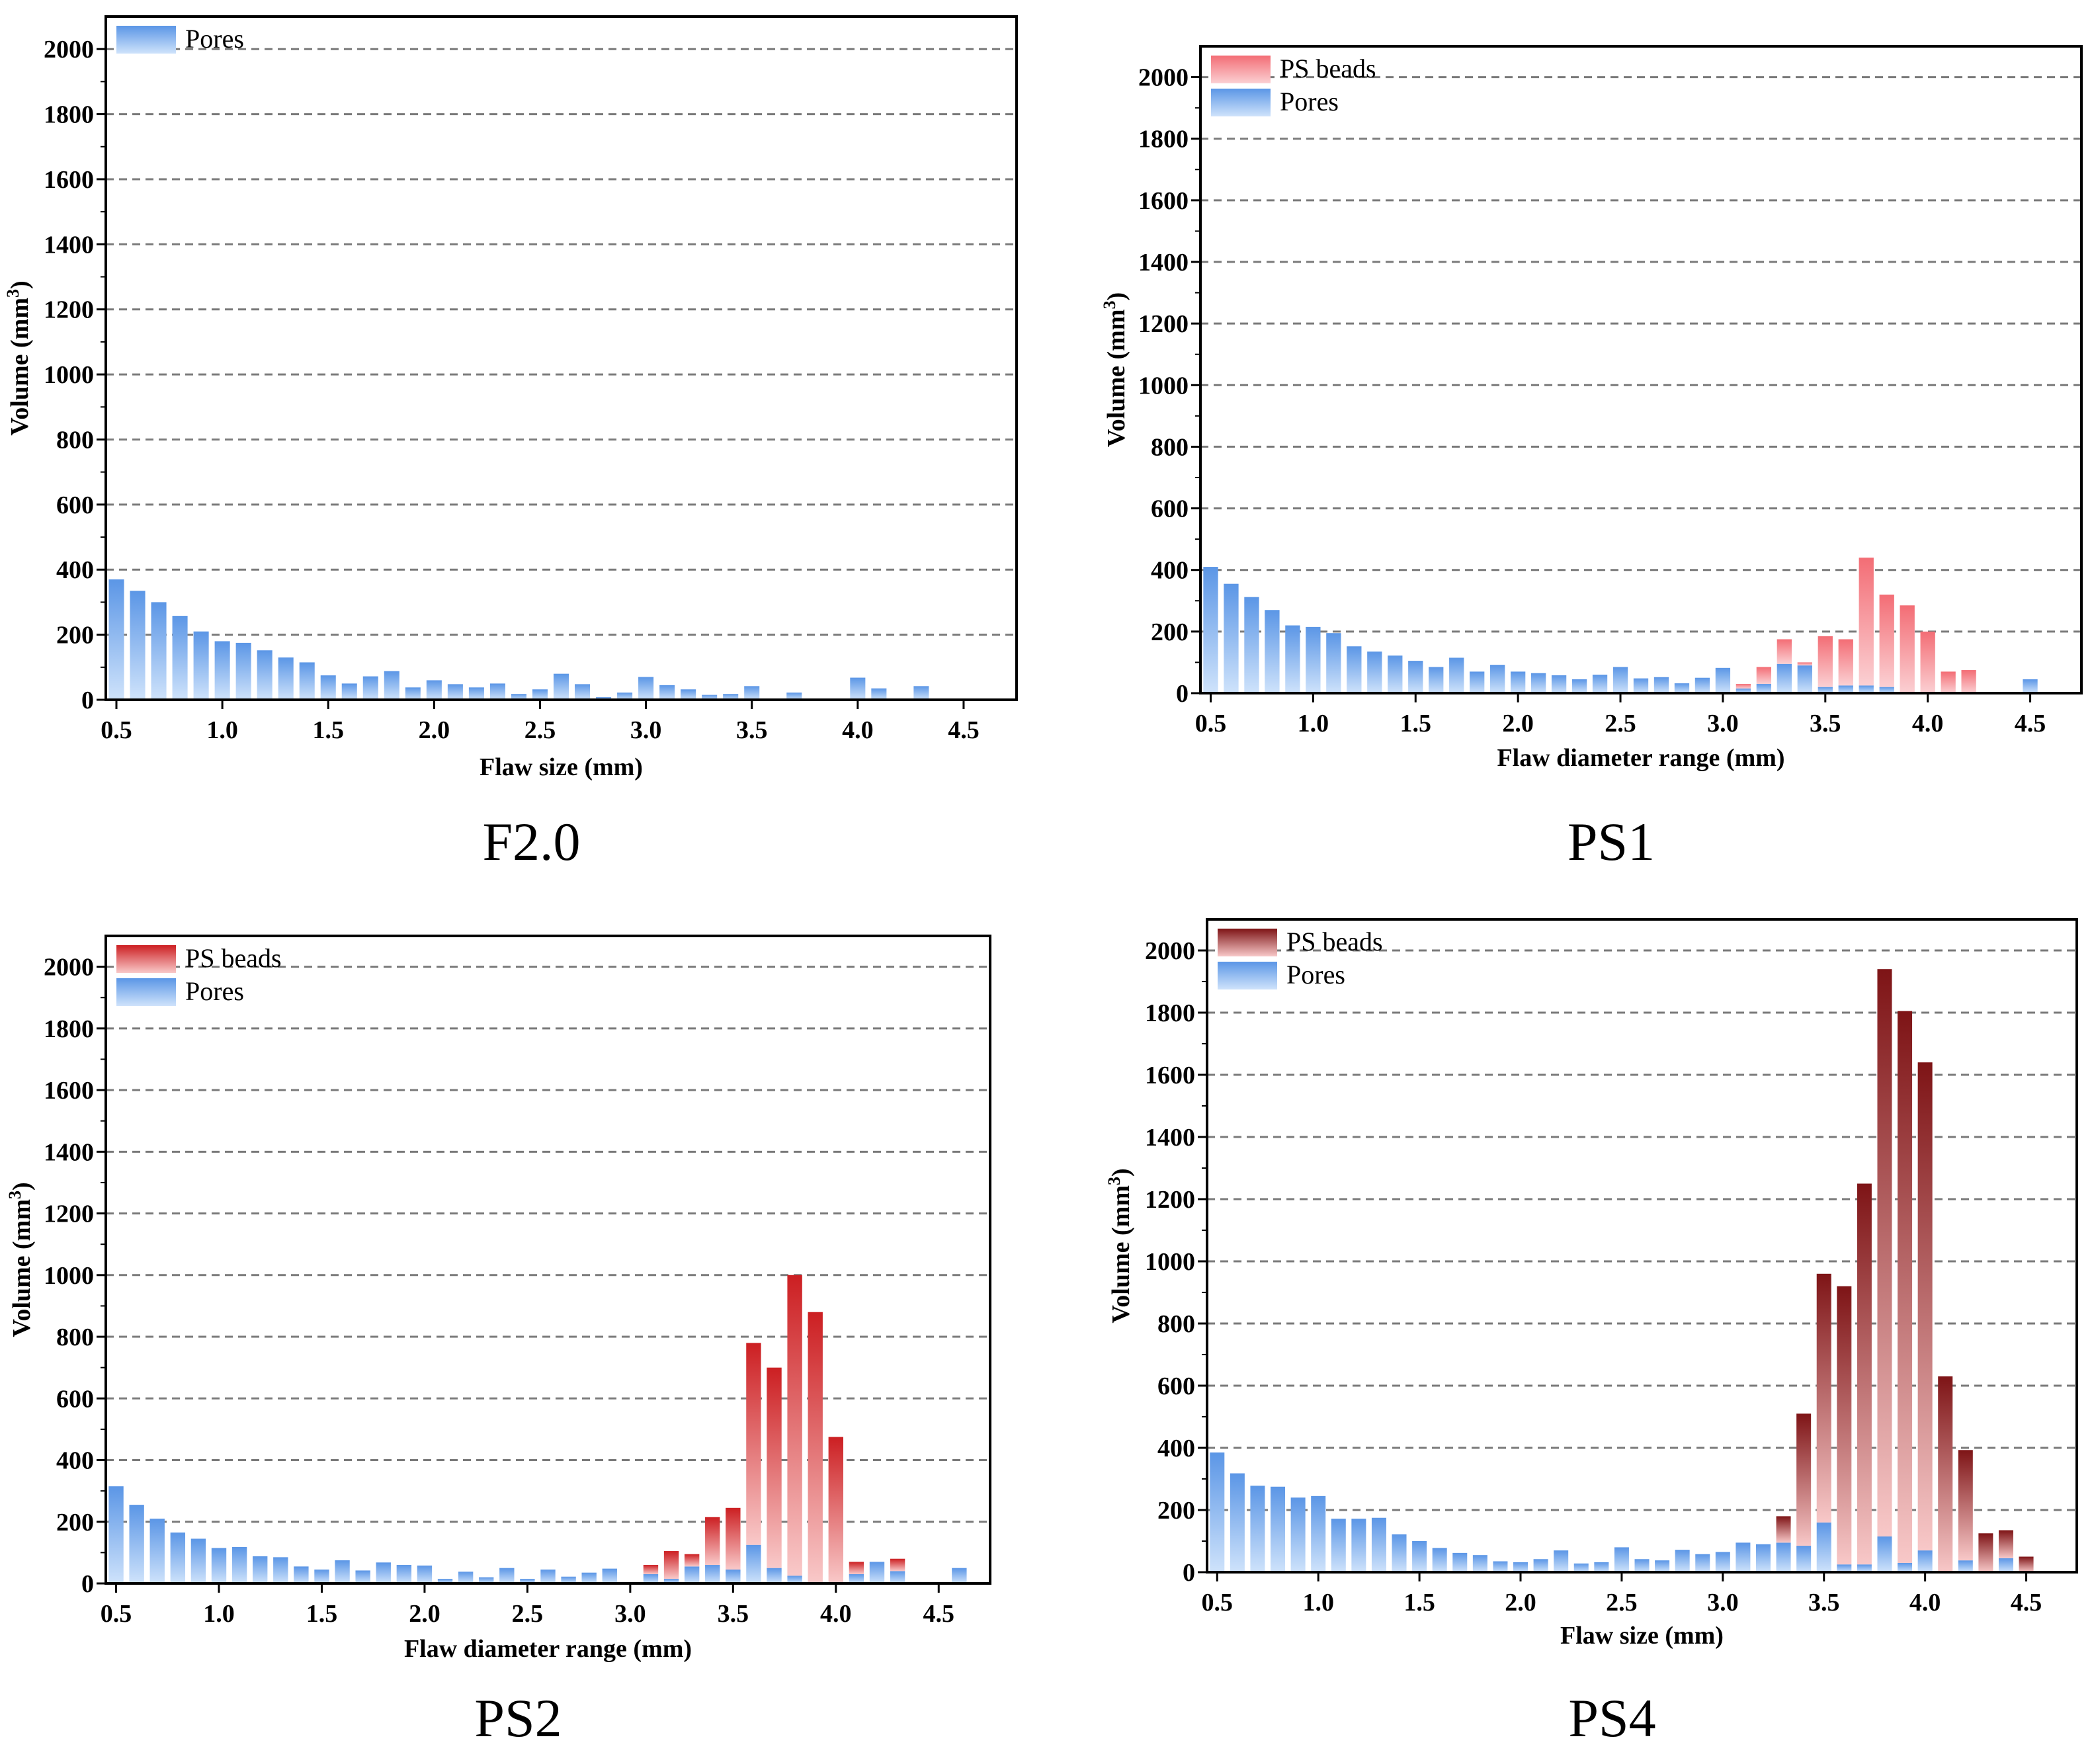 The image size is (2092, 1764). What do you see at coordinates (1170, 632) in the screenshot?
I see `y-tick-label: 200` at bounding box center [1170, 632].